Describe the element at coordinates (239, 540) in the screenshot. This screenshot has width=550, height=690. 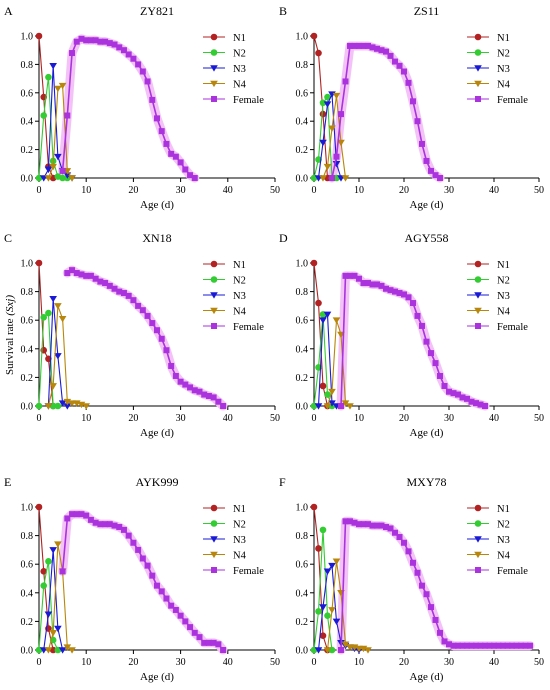
I see `legend-label: N3` at that location.